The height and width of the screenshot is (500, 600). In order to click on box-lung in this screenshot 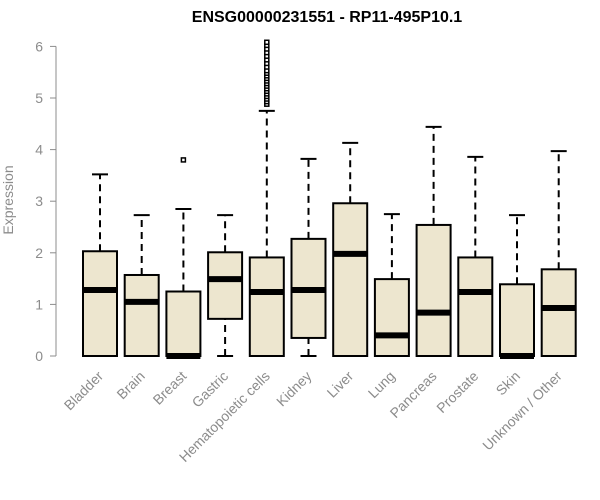, I will do `click(391, 285)`.